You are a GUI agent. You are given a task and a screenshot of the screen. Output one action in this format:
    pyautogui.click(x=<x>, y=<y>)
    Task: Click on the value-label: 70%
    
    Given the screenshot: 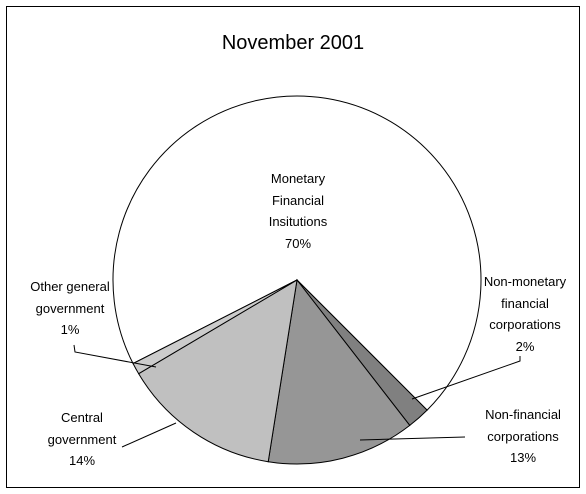 What is the action you would take?
    pyautogui.click(x=298, y=243)
    